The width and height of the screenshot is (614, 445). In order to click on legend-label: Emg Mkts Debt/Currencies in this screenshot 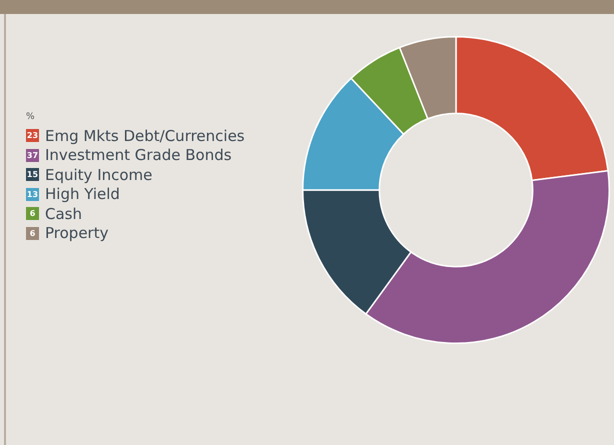, I will do `click(145, 135)`.